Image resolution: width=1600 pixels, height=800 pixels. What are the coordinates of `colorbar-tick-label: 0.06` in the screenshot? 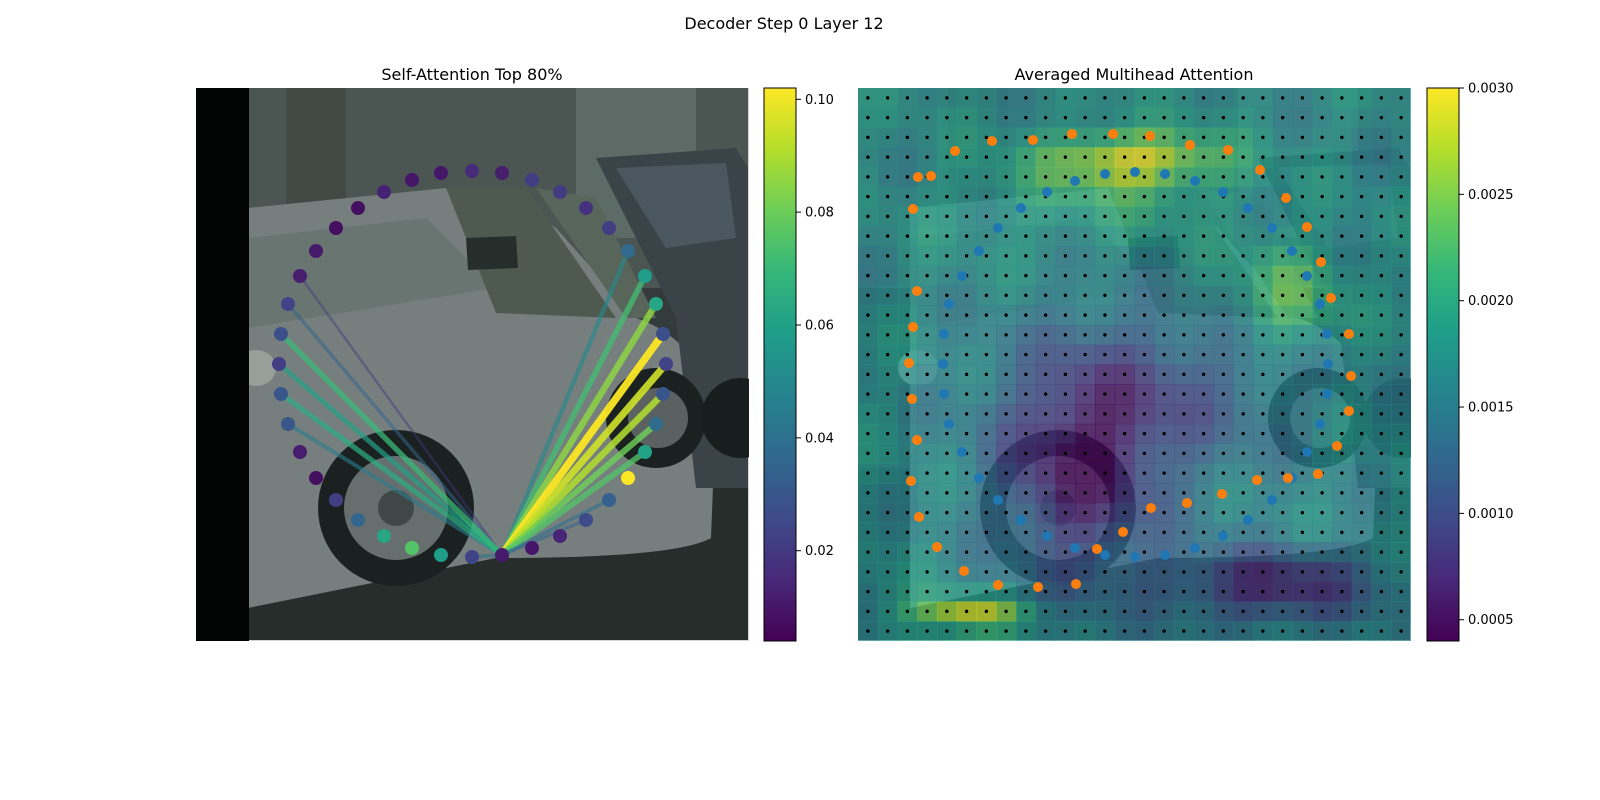 It's located at (819, 326).